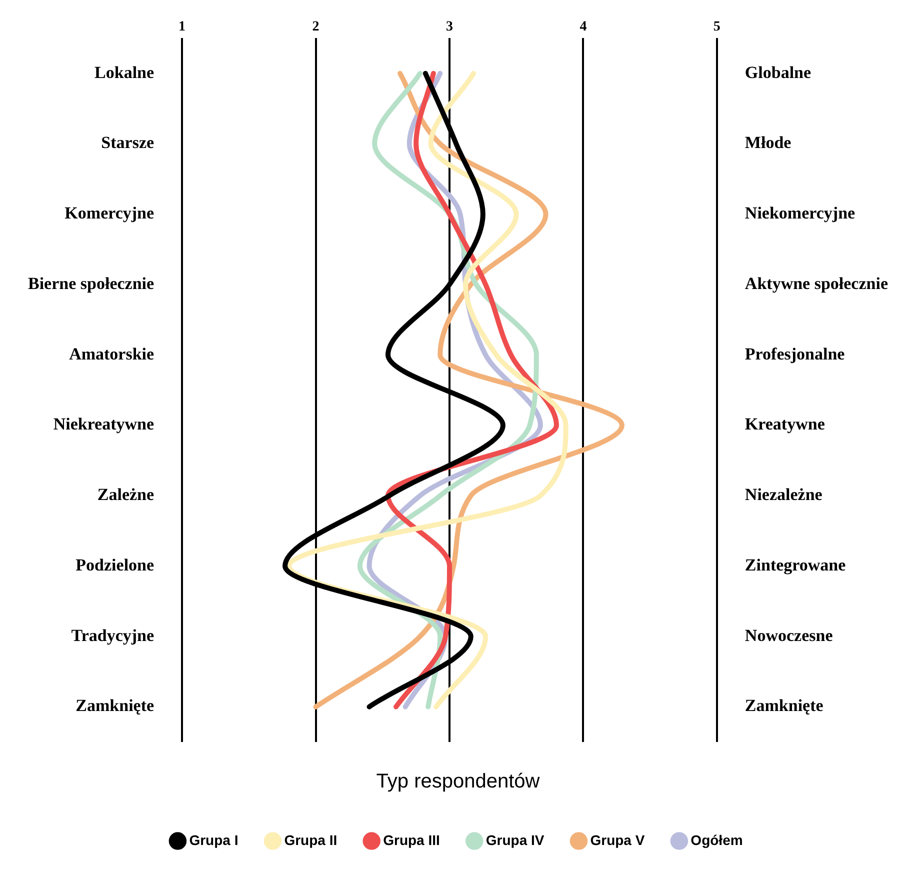  What do you see at coordinates (112, 635) in the screenshot?
I see `y-tick-label: Tradycyjne` at bounding box center [112, 635].